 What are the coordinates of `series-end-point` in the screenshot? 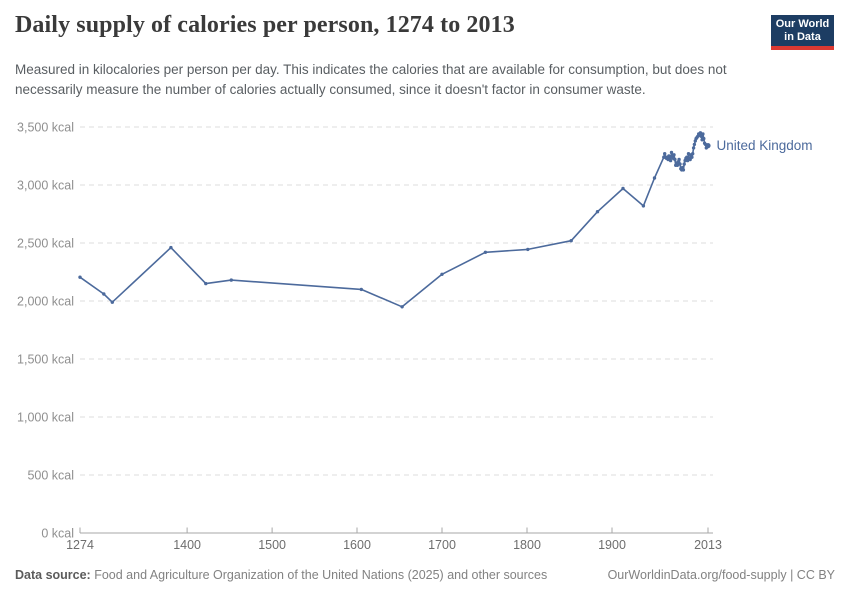 It's located at (708, 146).